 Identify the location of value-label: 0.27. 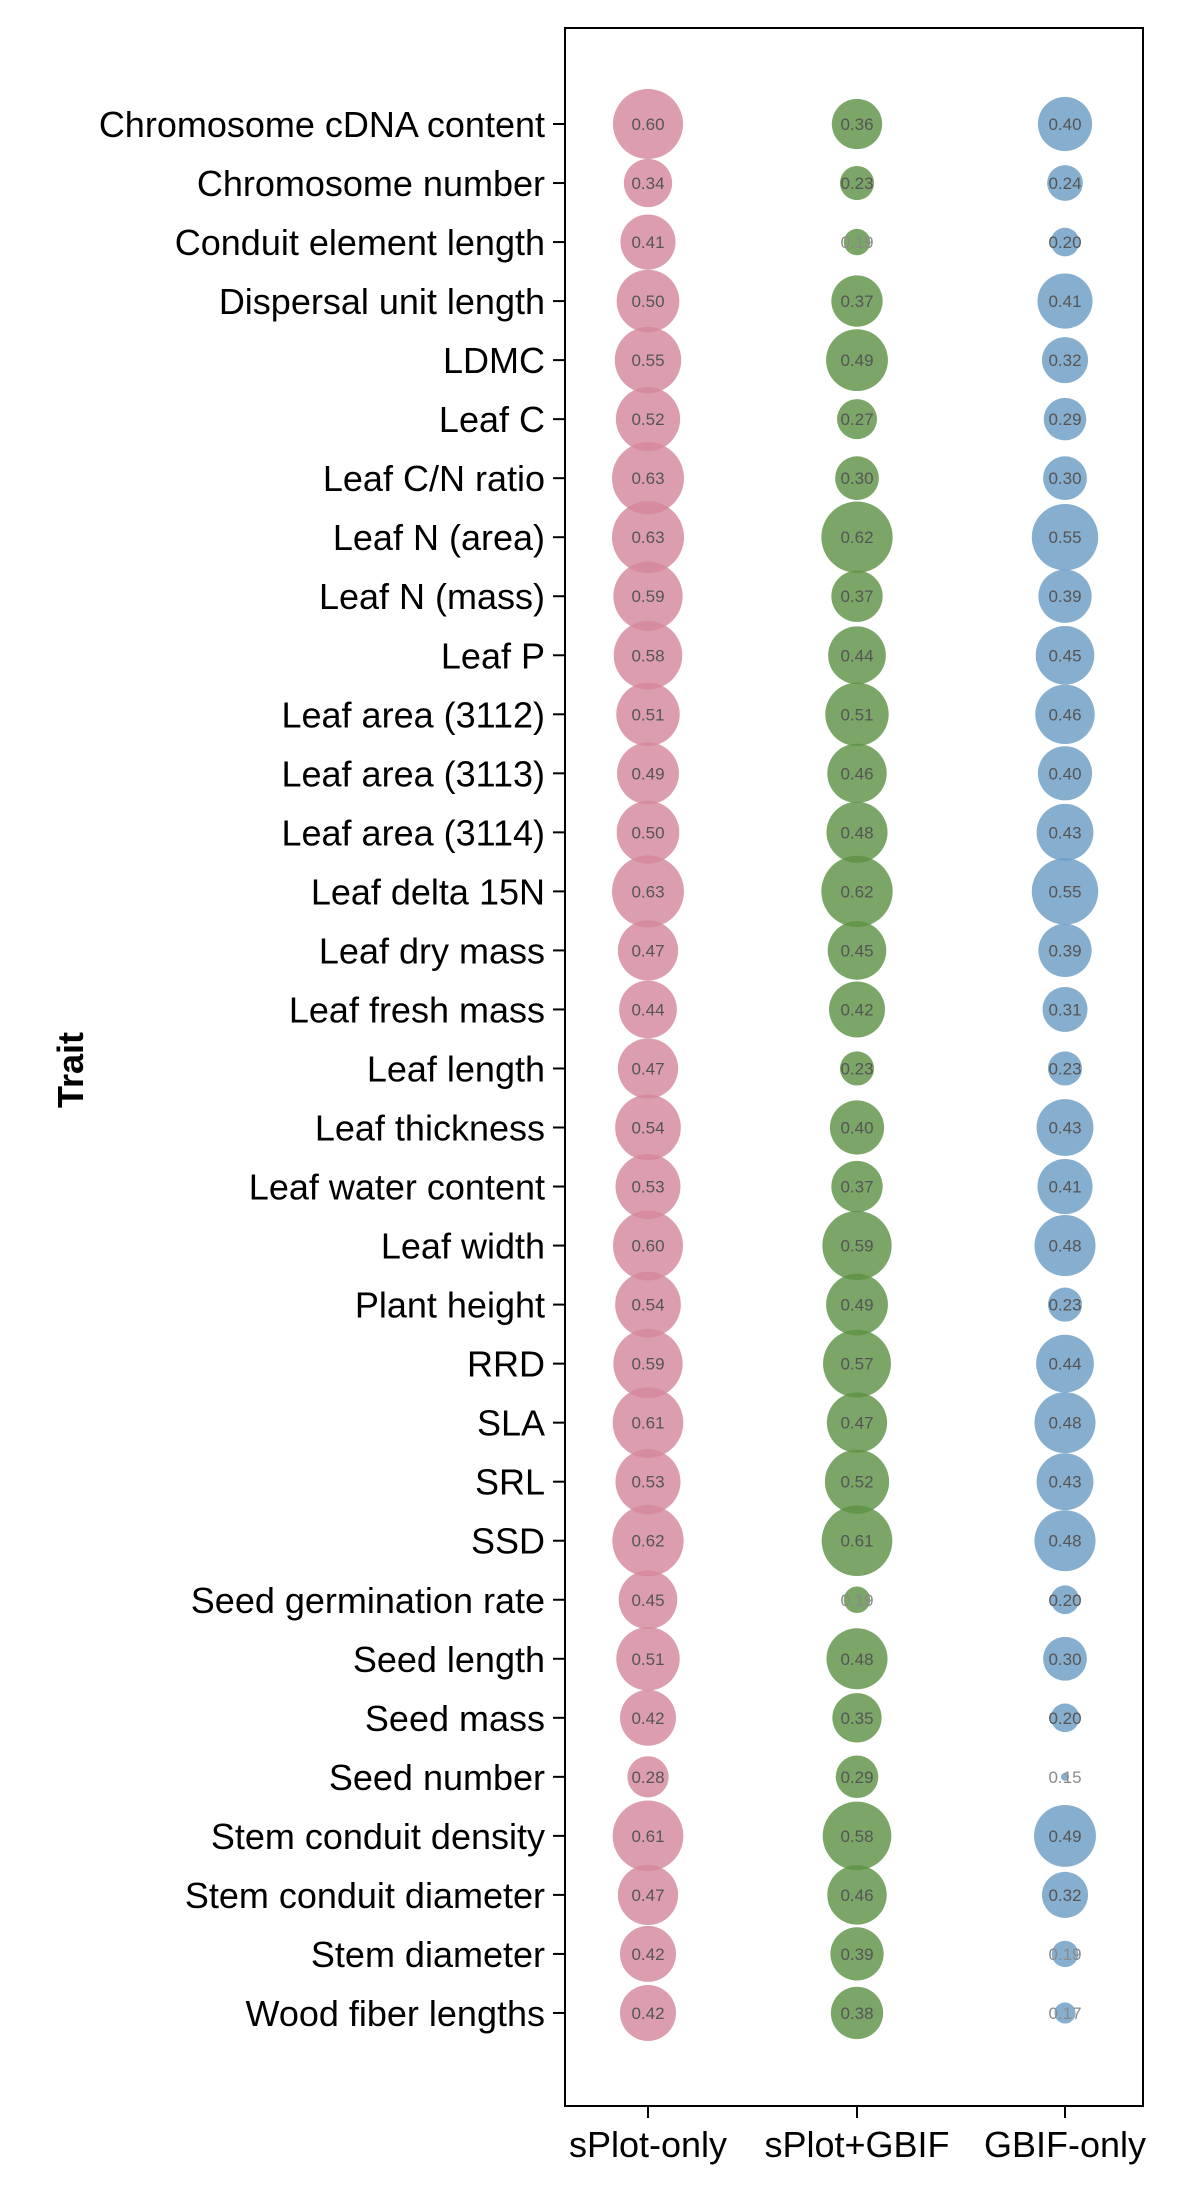
(856, 419).